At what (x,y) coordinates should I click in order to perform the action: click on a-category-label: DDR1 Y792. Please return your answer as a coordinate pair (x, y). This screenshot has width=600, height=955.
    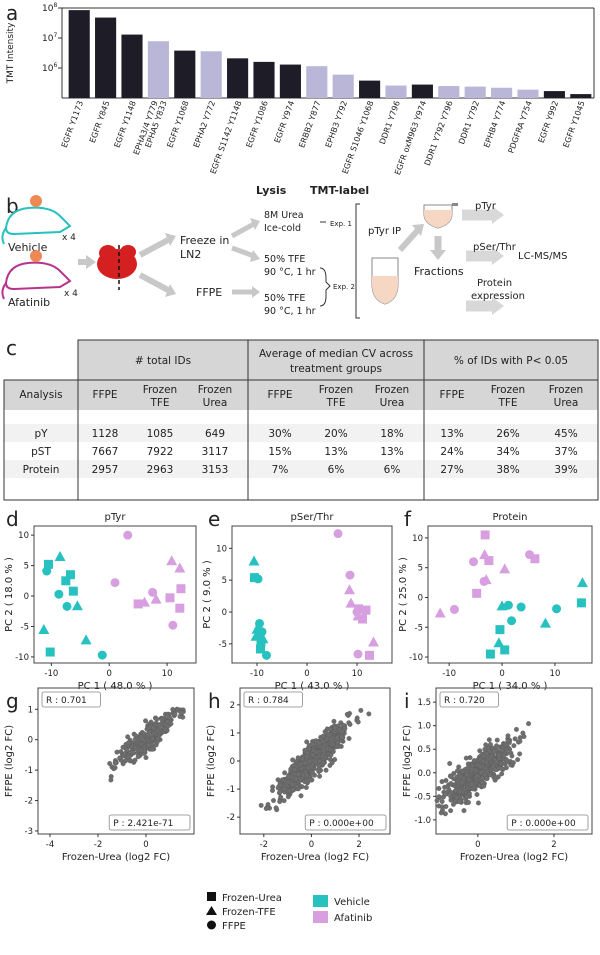
    Looking at the image, I should click on (469, 123).